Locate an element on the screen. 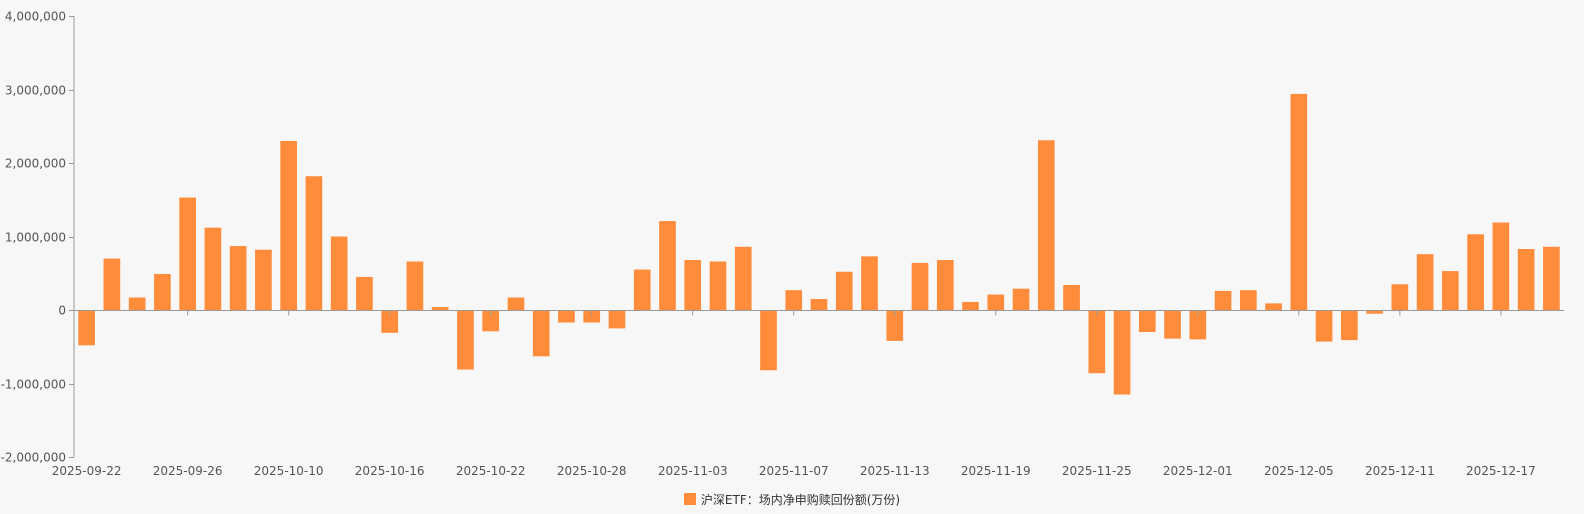  y-tick-label: 1,000,000 is located at coordinates (35, 238).